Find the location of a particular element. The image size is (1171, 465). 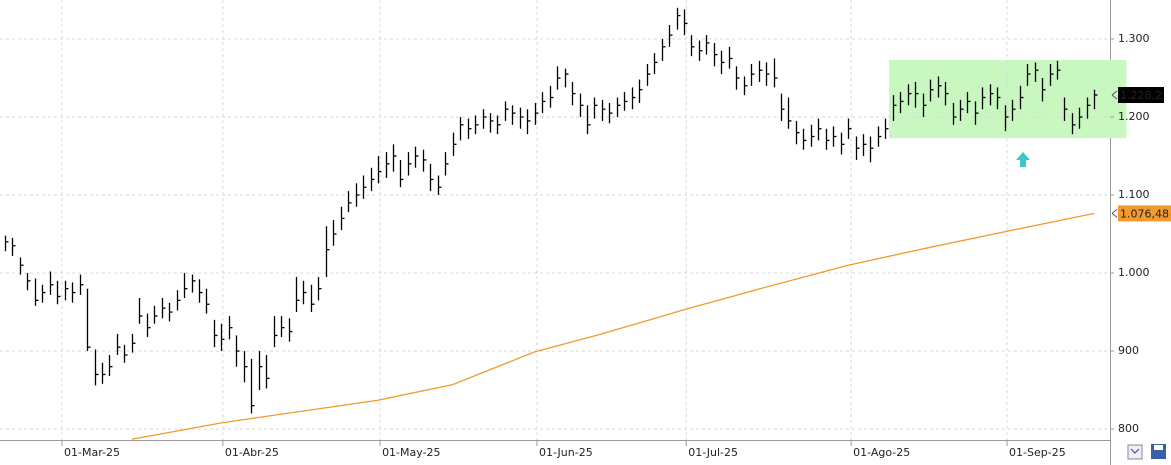

price-label: 1.076,48 is located at coordinates (1144, 213).